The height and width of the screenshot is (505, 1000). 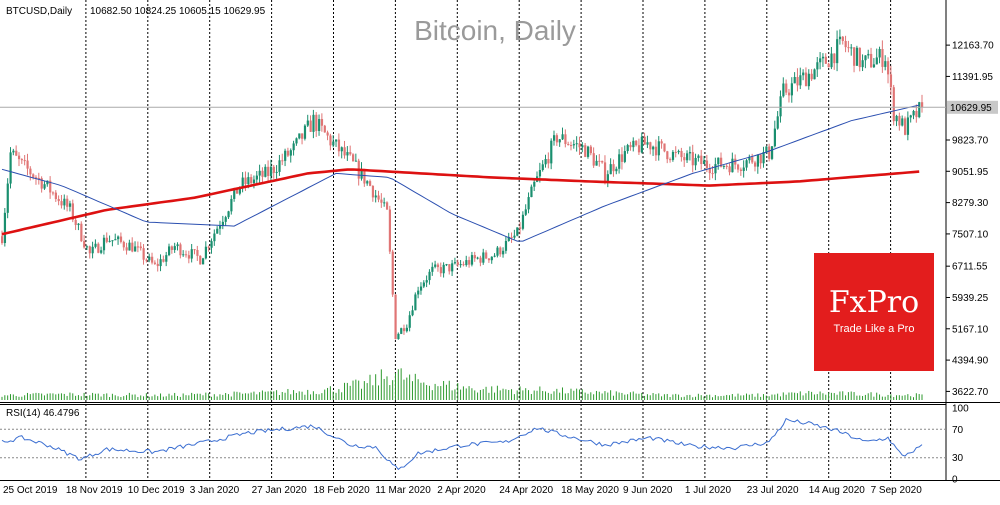 What do you see at coordinates (970, 361) in the screenshot?
I see `price-tick-label: 4394.90` at bounding box center [970, 361].